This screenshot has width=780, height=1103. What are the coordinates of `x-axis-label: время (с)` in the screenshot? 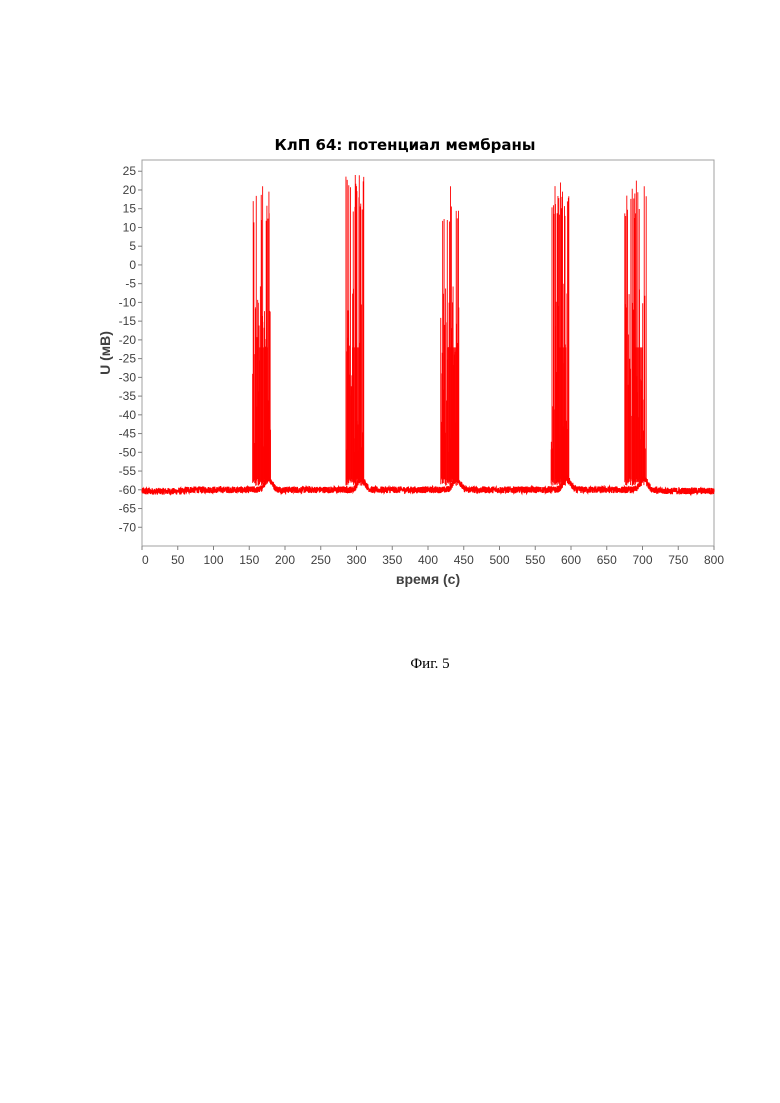 It's located at (428, 579).